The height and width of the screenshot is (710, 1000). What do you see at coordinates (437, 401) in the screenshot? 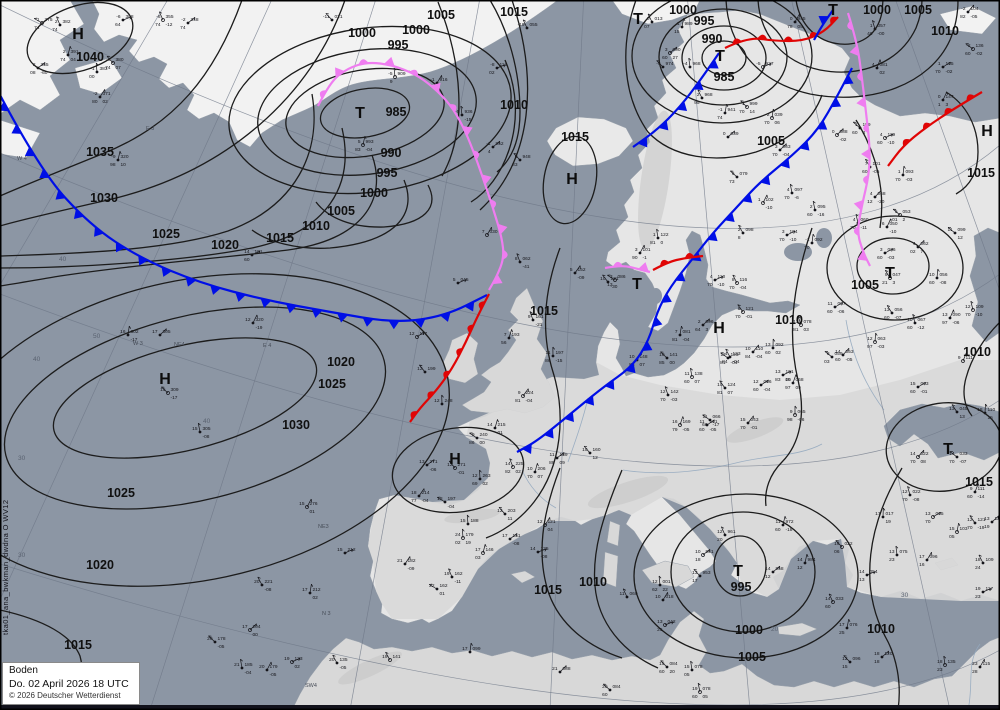
I see `svg-text: 12` at bounding box center [437, 401].